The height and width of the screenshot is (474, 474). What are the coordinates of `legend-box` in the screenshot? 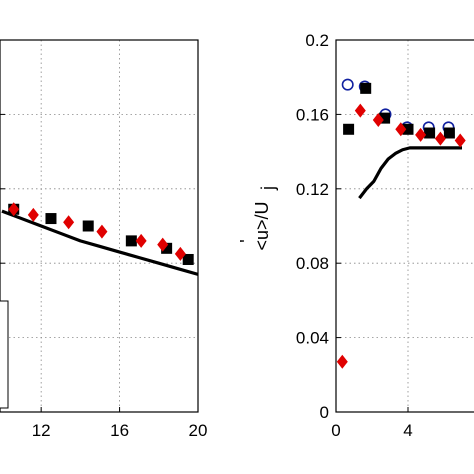 It's located at (4, 354).